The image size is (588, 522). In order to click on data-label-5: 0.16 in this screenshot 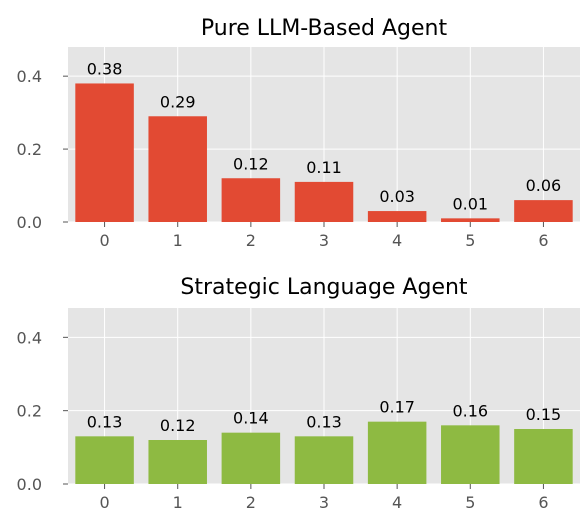, I will do `click(470, 410)`.